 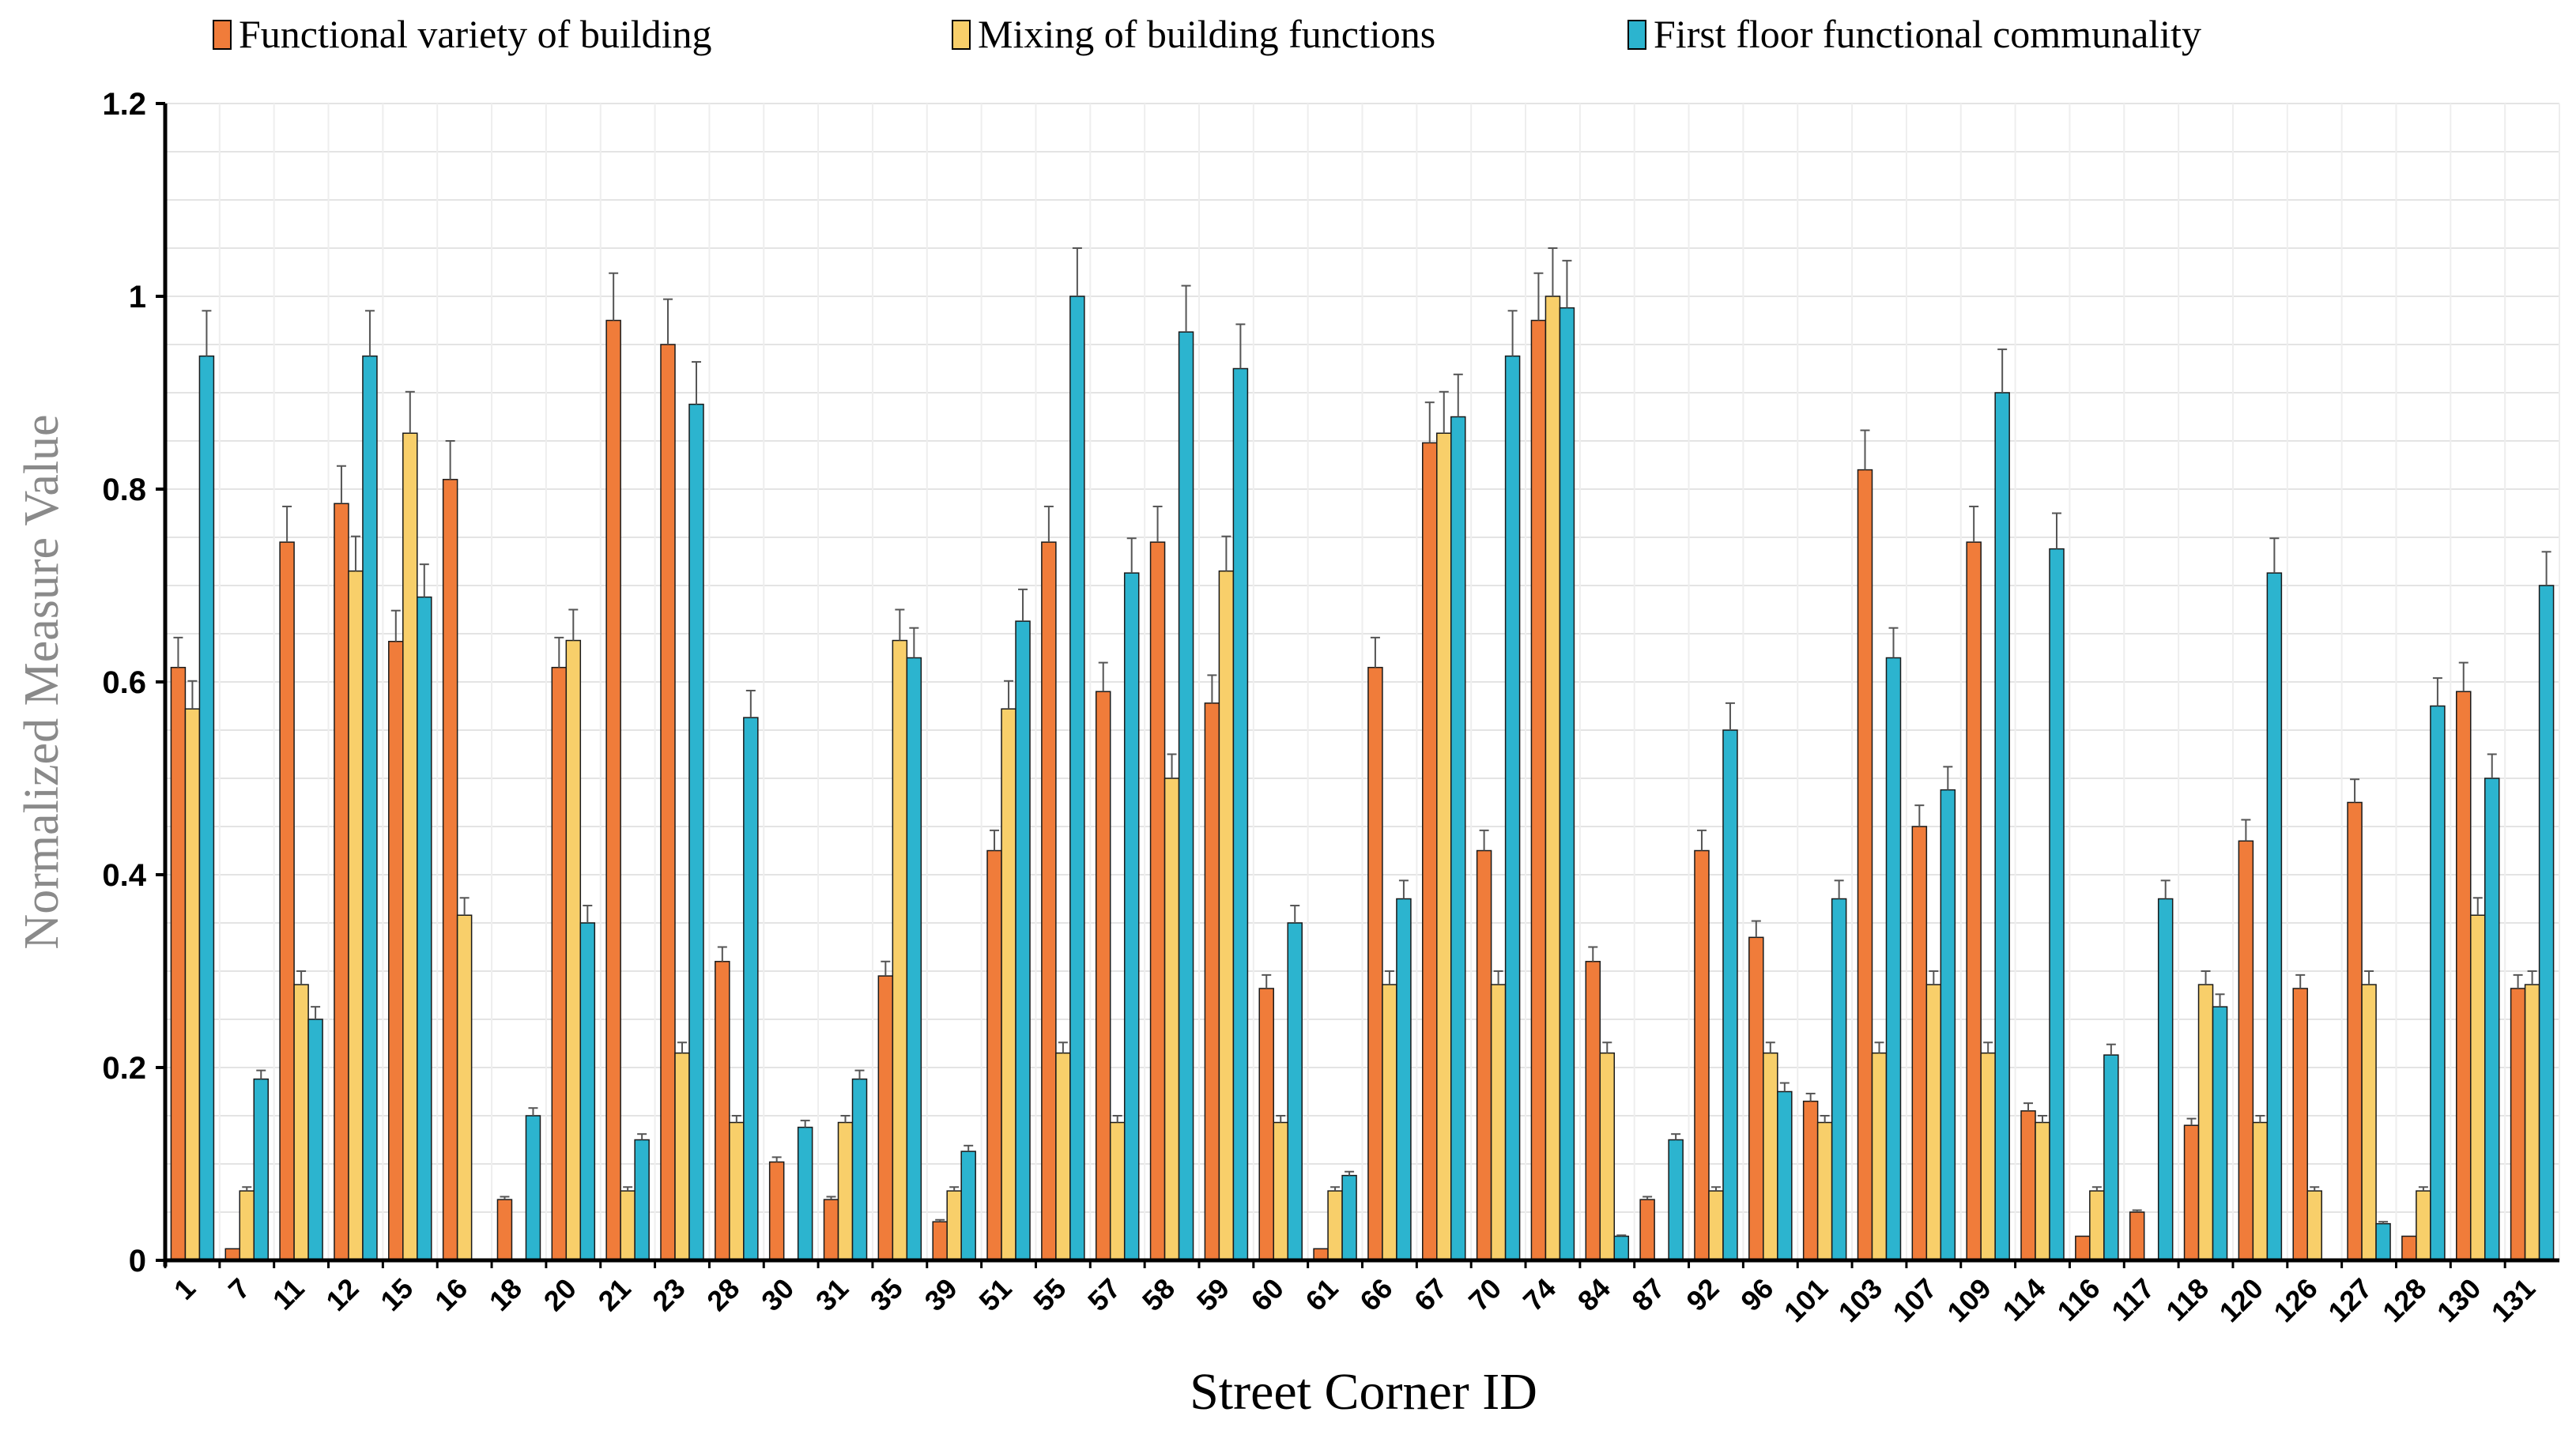 I want to click on x-tick-label: 15, so click(x=396, y=1294).